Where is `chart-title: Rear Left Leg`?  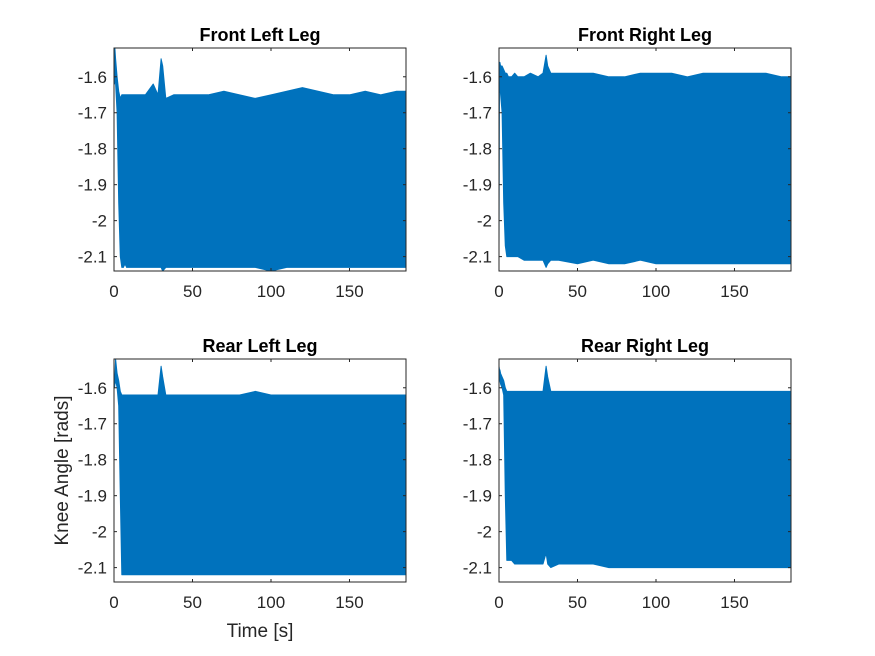 chart-title: Rear Left Leg is located at coordinates (259, 346).